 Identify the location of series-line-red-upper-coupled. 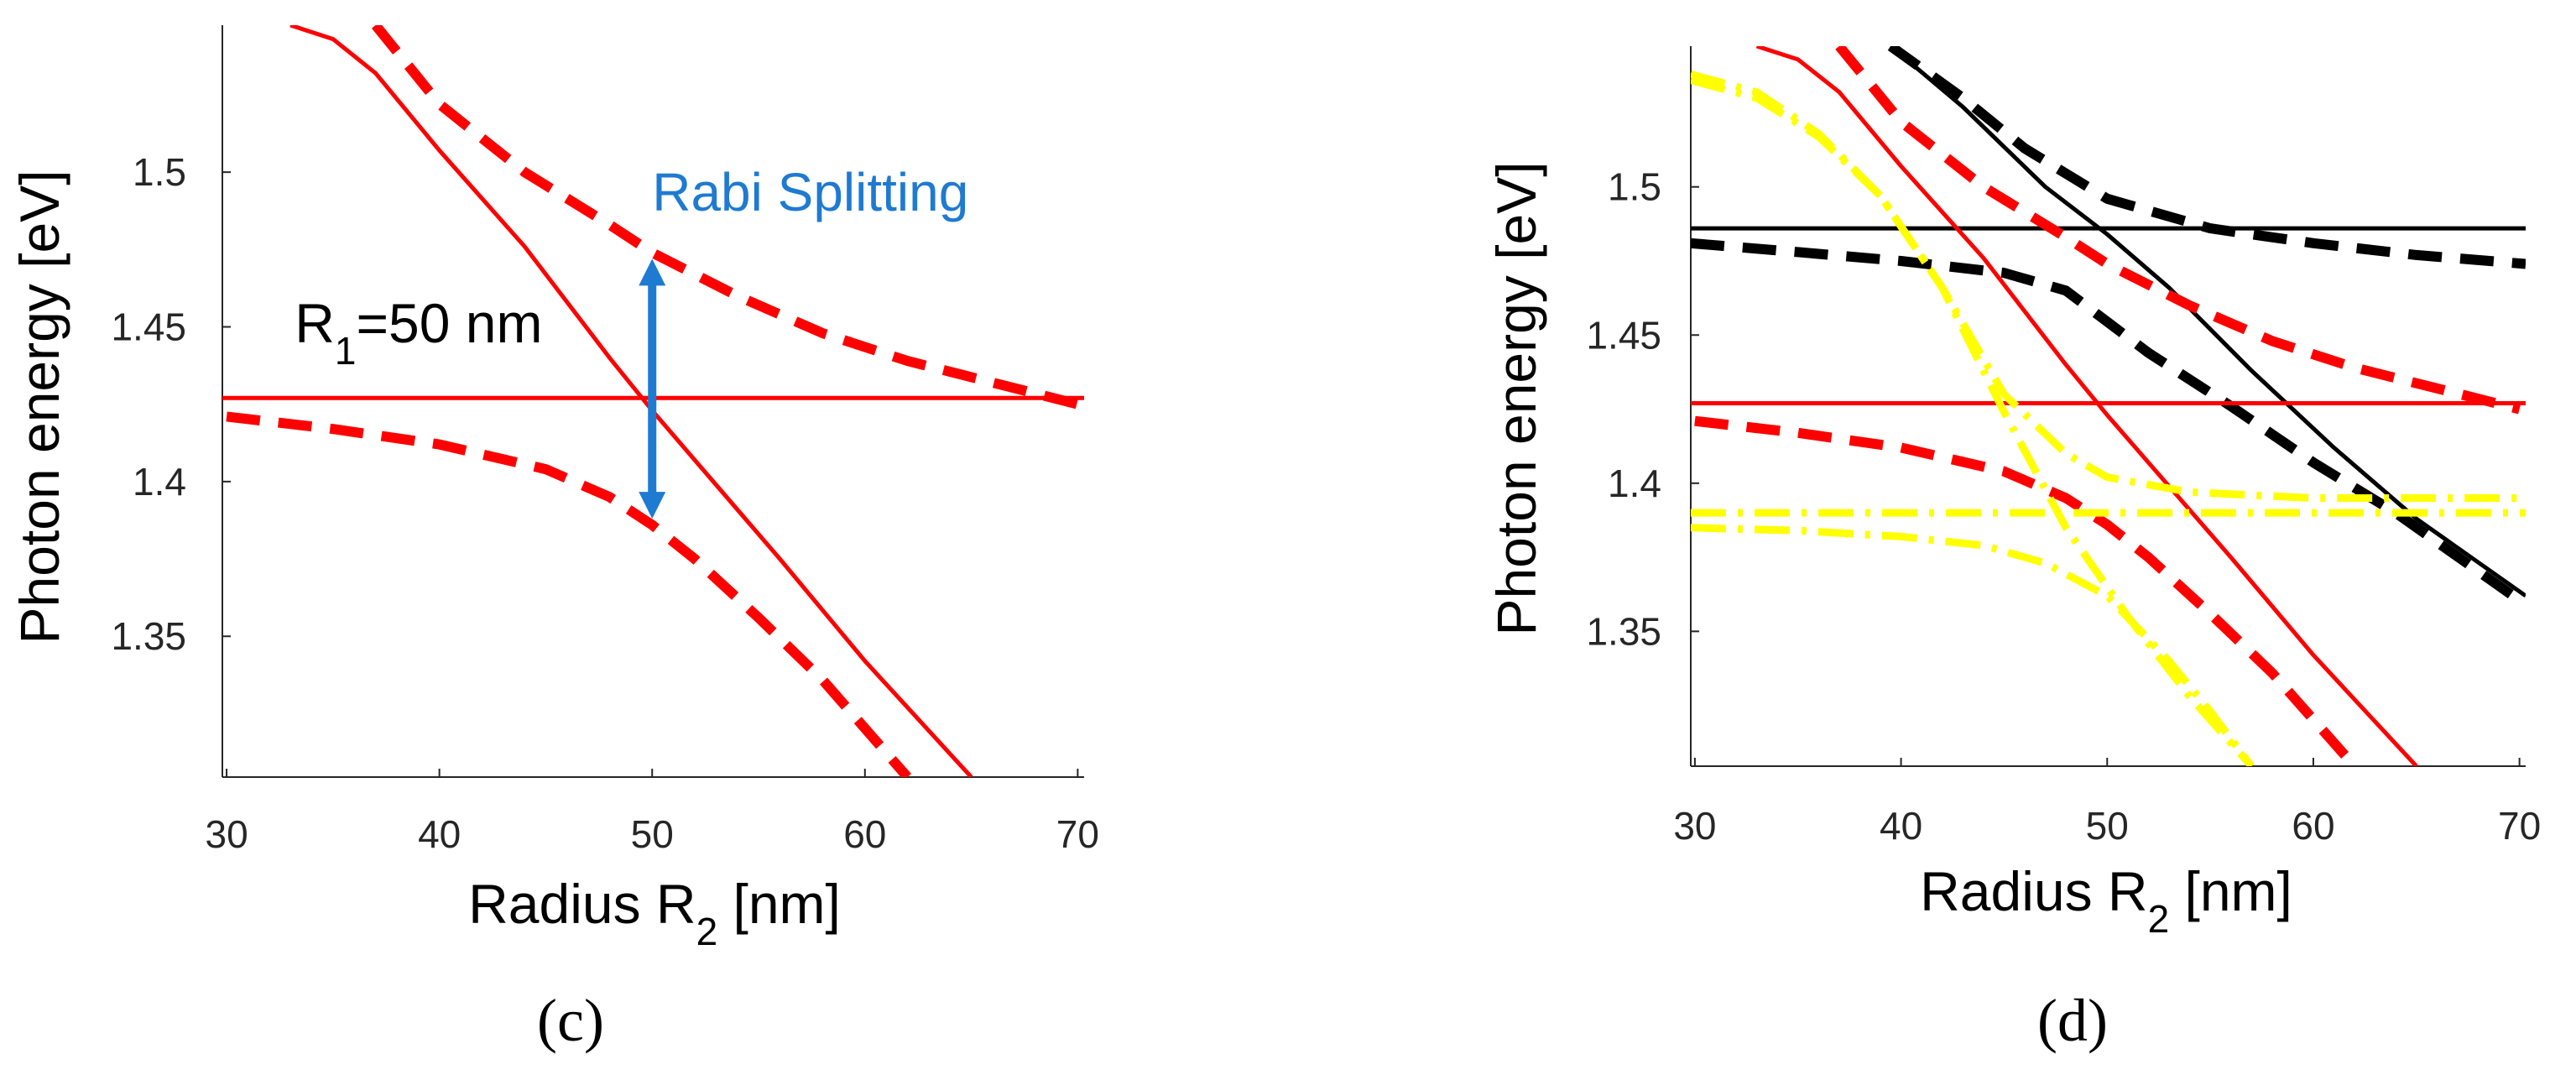
(2178, 230).